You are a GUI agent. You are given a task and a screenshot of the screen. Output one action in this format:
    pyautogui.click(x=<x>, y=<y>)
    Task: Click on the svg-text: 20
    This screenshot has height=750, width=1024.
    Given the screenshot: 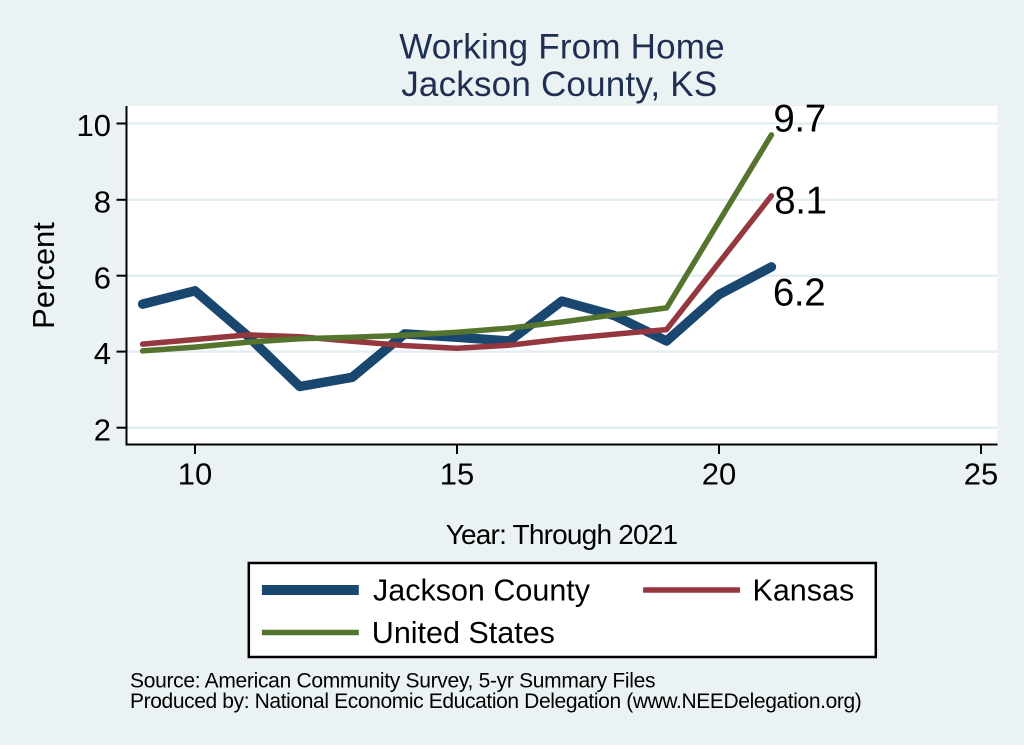 What is the action you would take?
    pyautogui.click(x=719, y=474)
    